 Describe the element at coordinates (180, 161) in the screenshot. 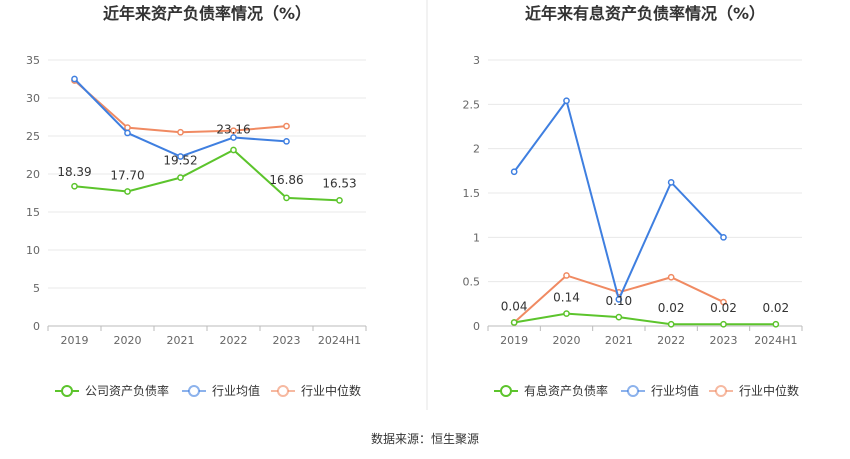

I see `data-label: 19.52` at that location.